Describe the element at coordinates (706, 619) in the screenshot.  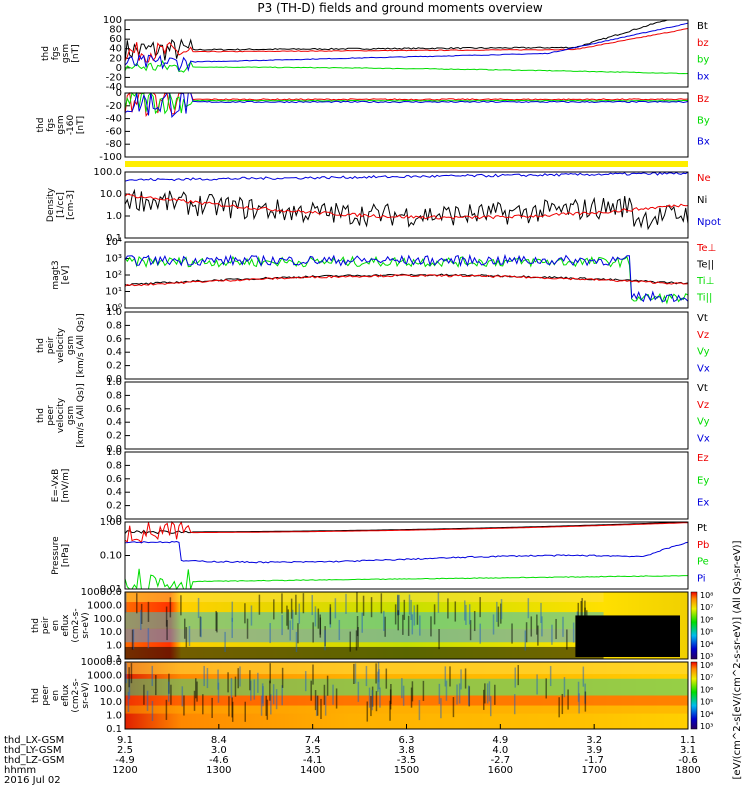
I see `colorbar-tick-label: 10⁶` at that location.